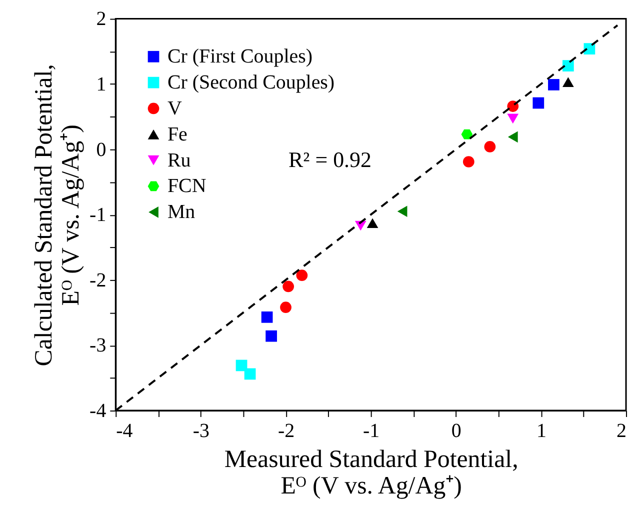  I want to click on y-tick-label: 0, so click(101, 149).